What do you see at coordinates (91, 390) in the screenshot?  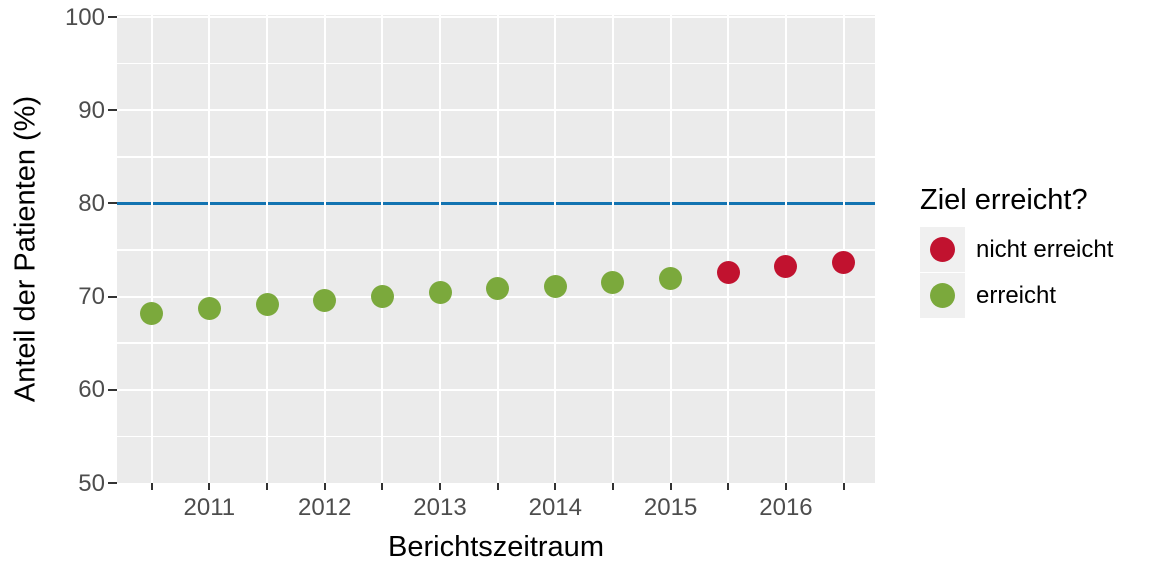 I see `y-tick-label: 60` at bounding box center [91, 390].